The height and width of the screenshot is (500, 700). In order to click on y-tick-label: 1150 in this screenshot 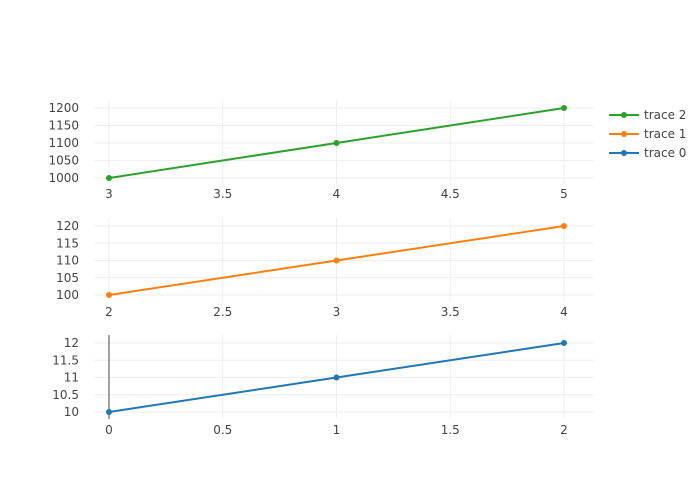, I will do `click(63, 126)`.